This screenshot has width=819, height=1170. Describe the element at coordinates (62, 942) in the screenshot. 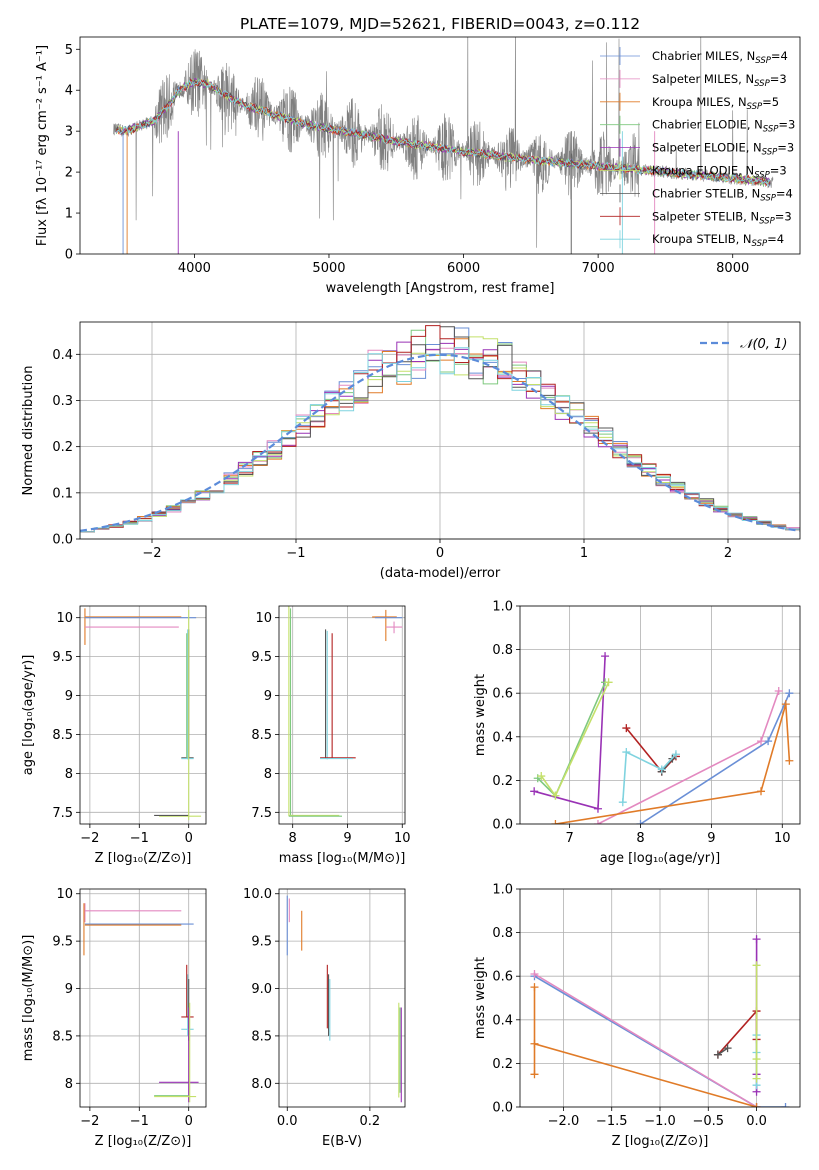

I see `panel6-ytick-label: 9.5` at that location.